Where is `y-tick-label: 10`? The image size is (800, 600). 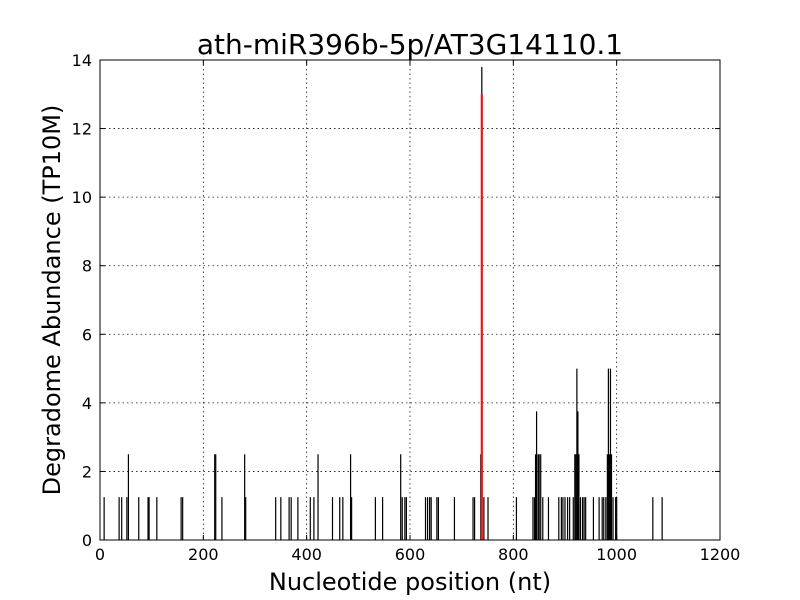
y-tick-label: 10 is located at coordinates (82, 197).